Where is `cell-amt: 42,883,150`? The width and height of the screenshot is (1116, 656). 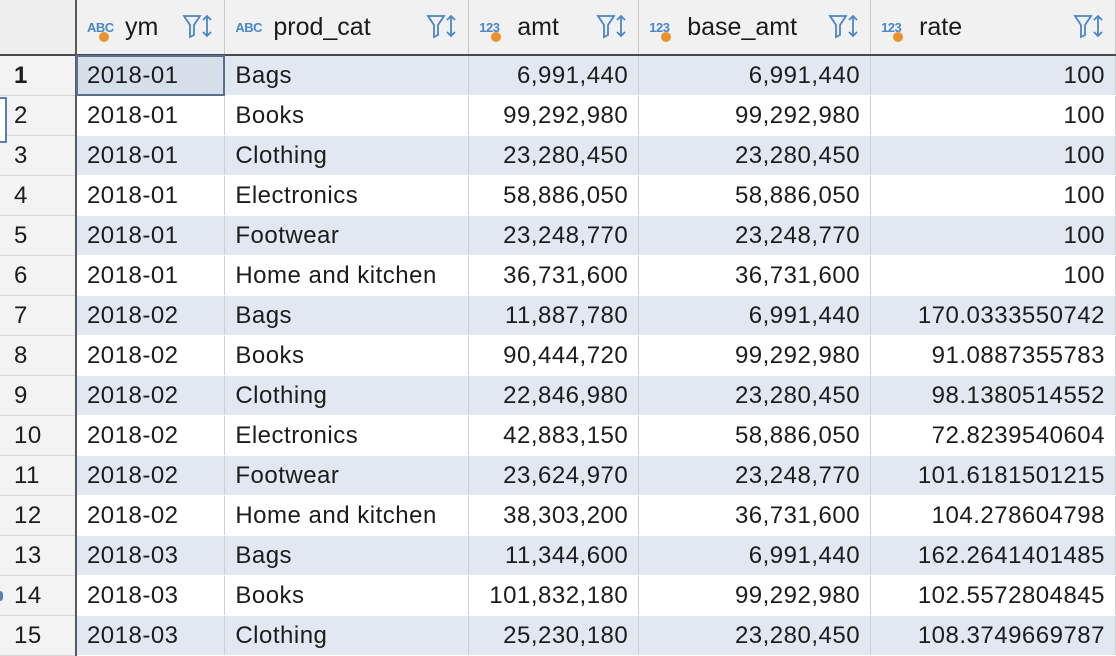
cell-amt: 42,883,150 is located at coordinates (554, 435).